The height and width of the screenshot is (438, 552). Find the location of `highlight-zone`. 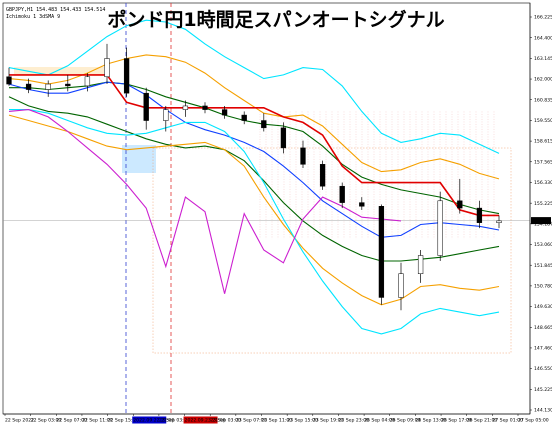

highlight-zone is located at coordinates (59, 71).